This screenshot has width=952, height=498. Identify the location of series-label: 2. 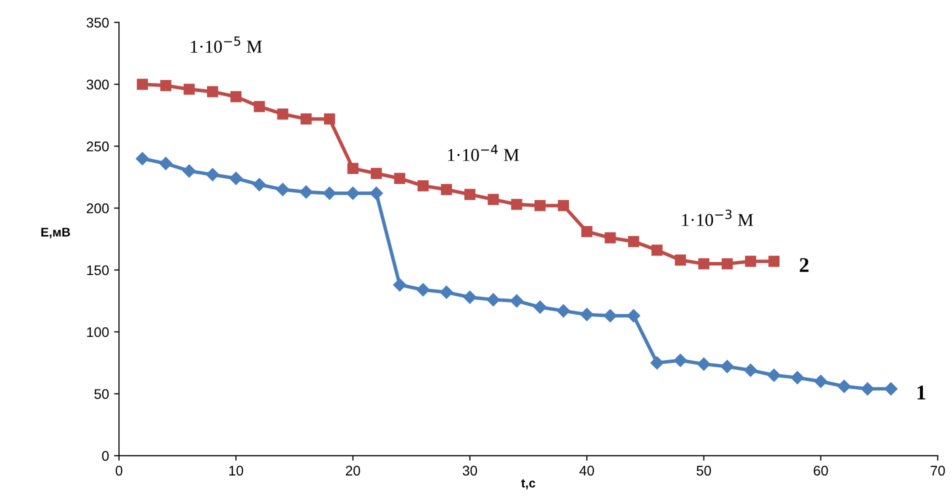
(804, 265).